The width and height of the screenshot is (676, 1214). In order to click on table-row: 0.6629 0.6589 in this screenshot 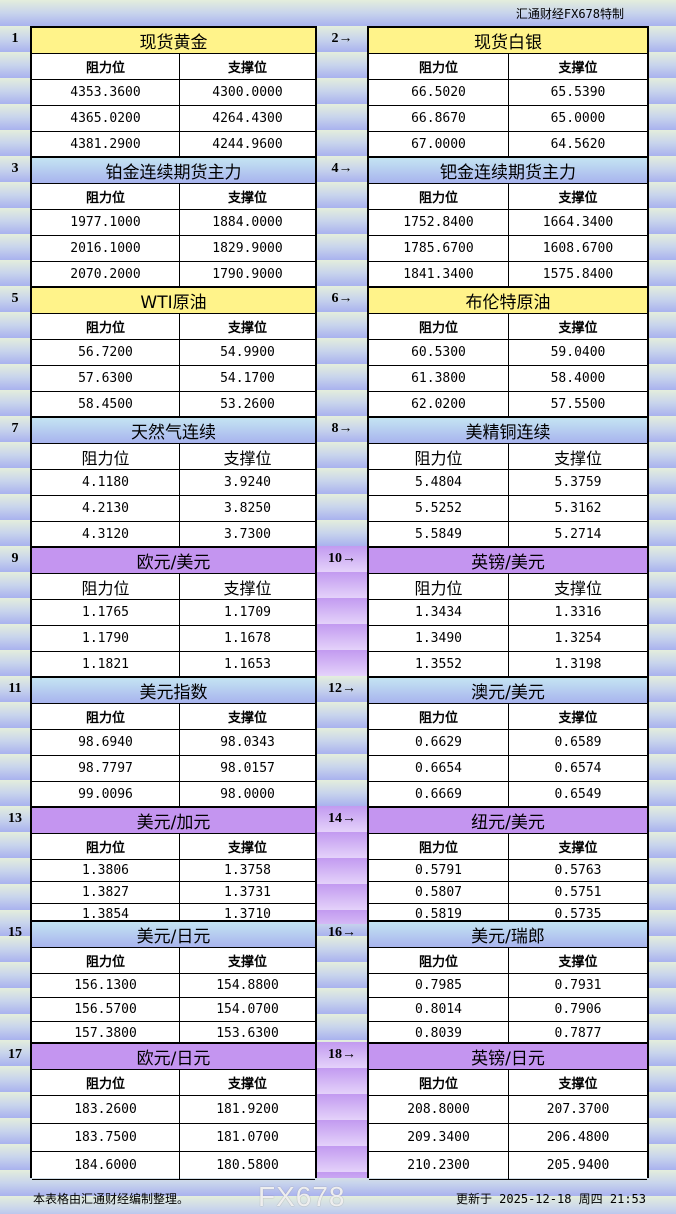, I will do `click(508, 743)`.